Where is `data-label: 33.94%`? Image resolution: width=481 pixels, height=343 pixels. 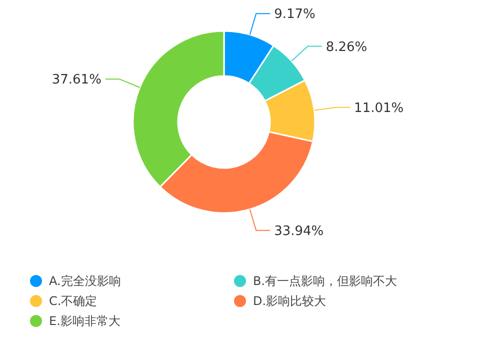 data-label: 33.94% is located at coordinates (299, 231).